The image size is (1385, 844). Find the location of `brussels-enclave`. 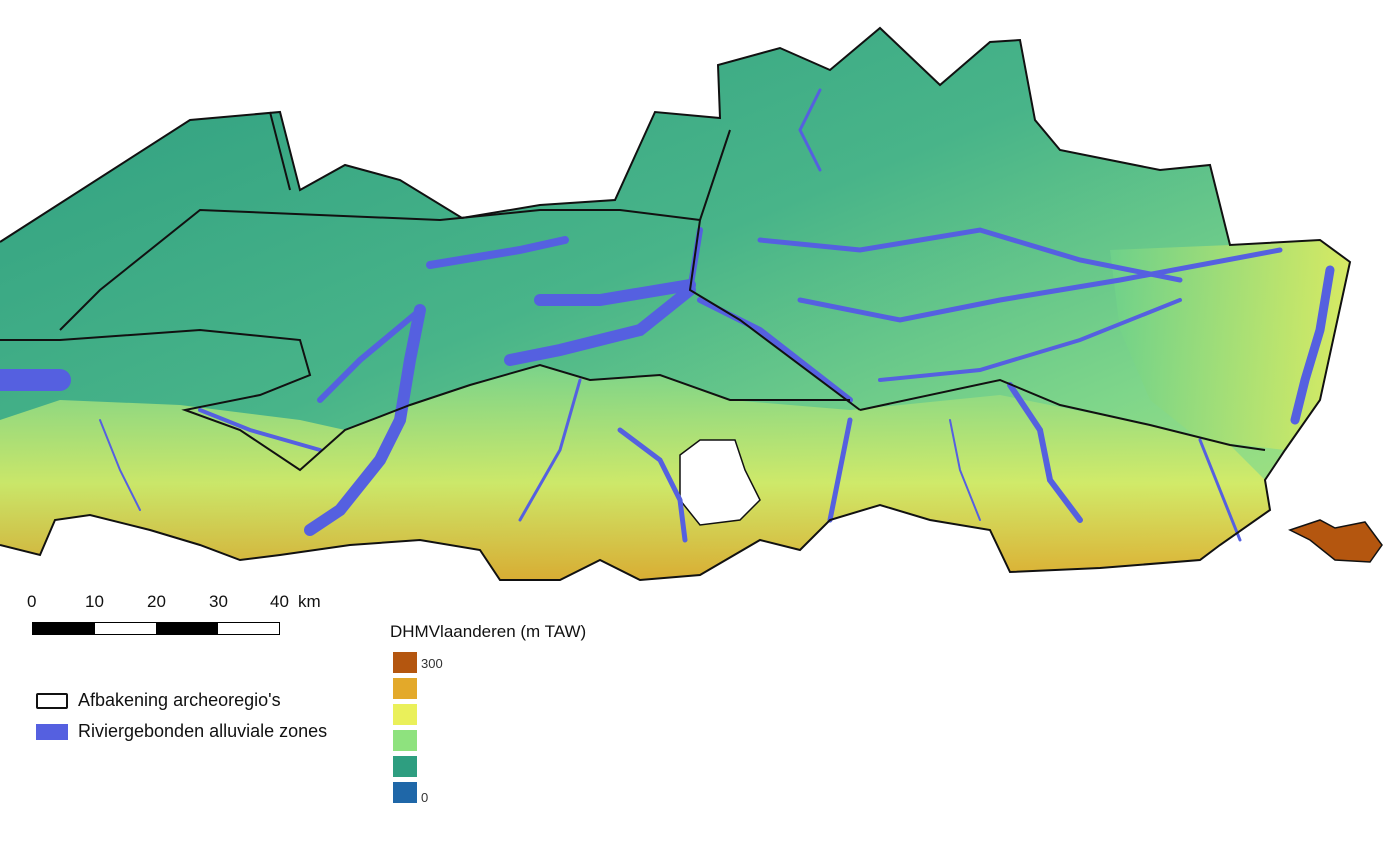

brussels-enclave is located at coordinates (720, 482).